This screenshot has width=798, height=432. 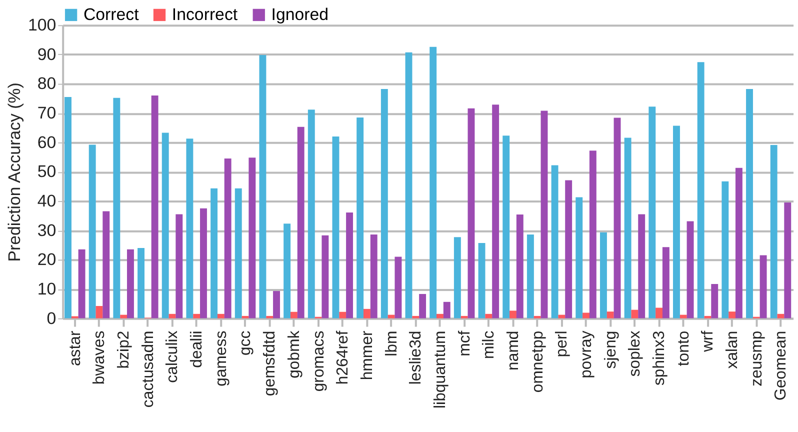 What do you see at coordinates (46, 260) in the screenshot?
I see `y-tick-label: 20` at bounding box center [46, 260].